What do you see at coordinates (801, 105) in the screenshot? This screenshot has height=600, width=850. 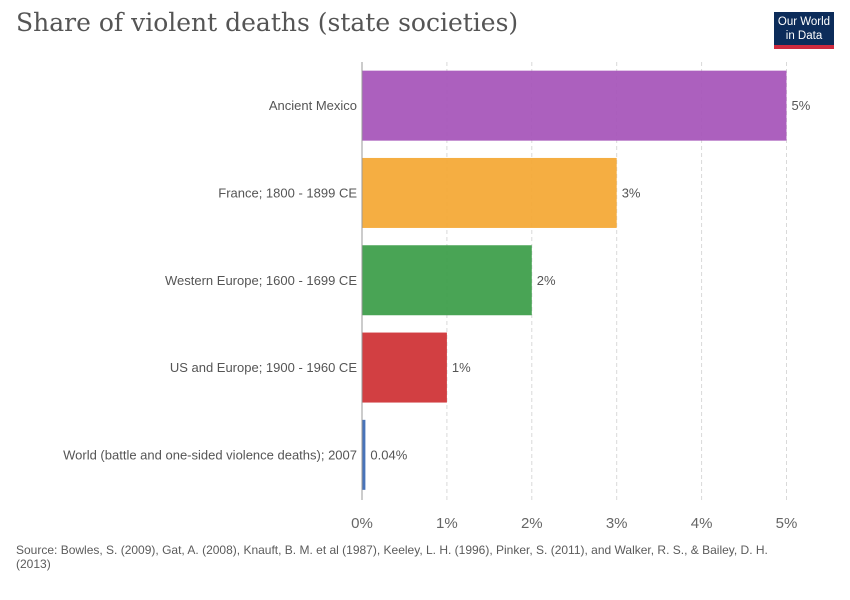 I see `value-label: 5%` at bounding box center [801, 105].